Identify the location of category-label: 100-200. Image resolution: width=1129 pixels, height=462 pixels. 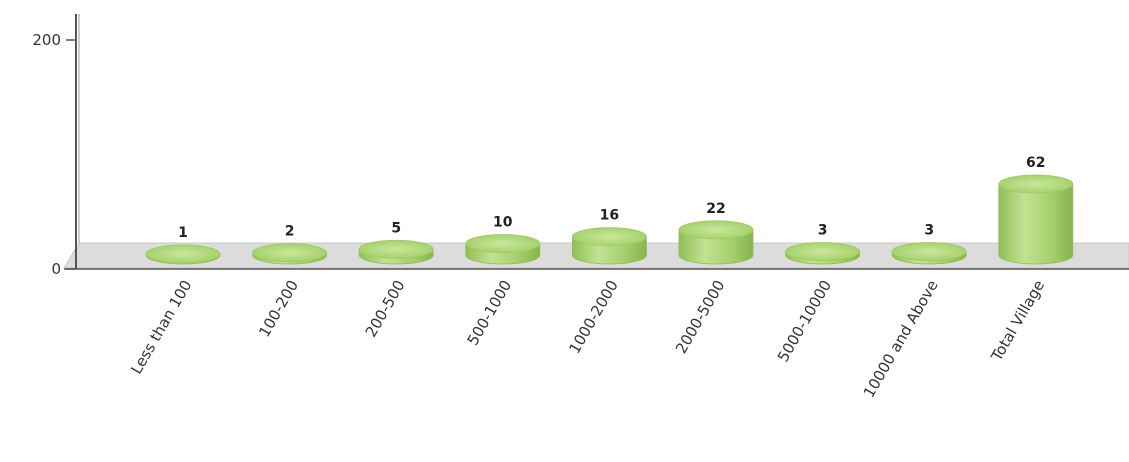
(278, 308).